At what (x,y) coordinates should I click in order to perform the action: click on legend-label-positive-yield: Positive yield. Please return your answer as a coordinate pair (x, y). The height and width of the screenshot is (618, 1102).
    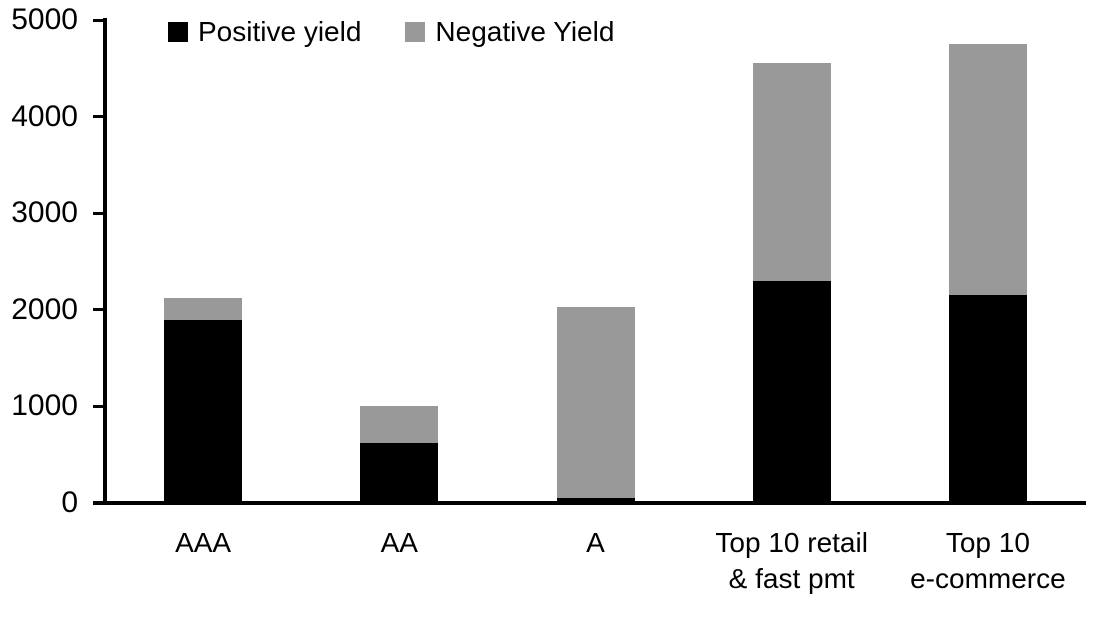
    Looking at the image, I should click on (280, 31).